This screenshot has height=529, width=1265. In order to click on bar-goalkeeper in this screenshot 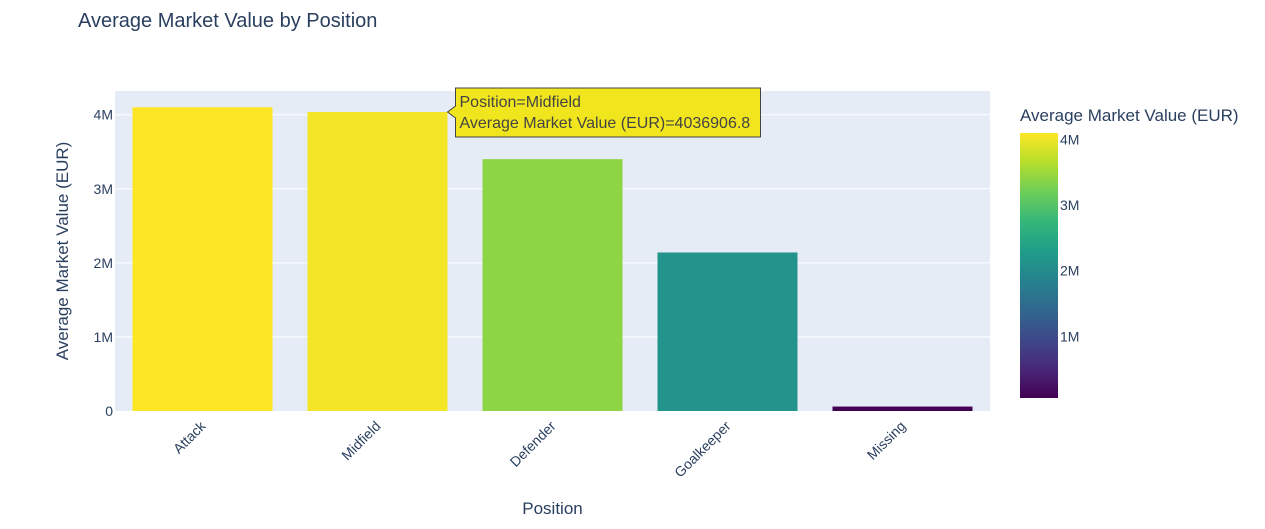, I will do `click(727, 331)`.